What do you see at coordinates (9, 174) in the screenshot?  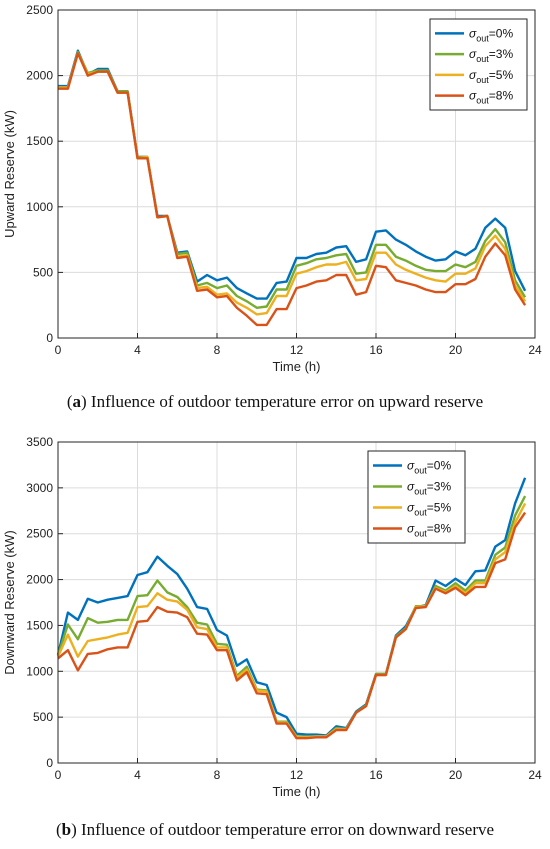 I see `y-axis-label: Upward Reserve (kW)` at bounding box center [9, 174].